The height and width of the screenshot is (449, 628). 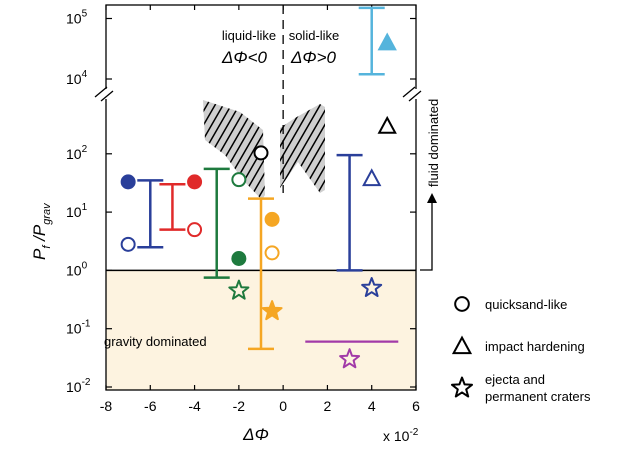 What do you see at coordinates (77, 269) in the screenshot?
I see `y-tick-label: 10⁰` at bounding box center [77, 269].